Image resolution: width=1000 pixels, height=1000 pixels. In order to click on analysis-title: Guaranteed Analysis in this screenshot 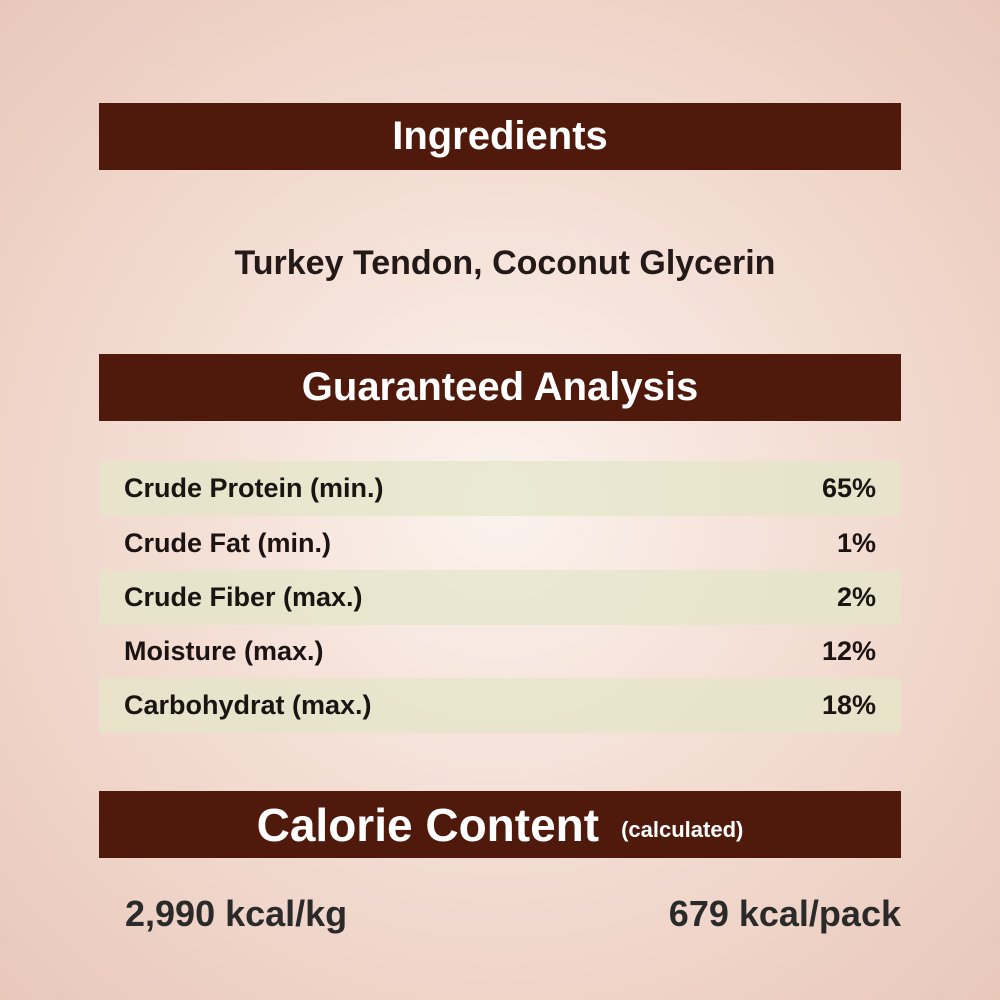, I will do `click(500, 387)`.